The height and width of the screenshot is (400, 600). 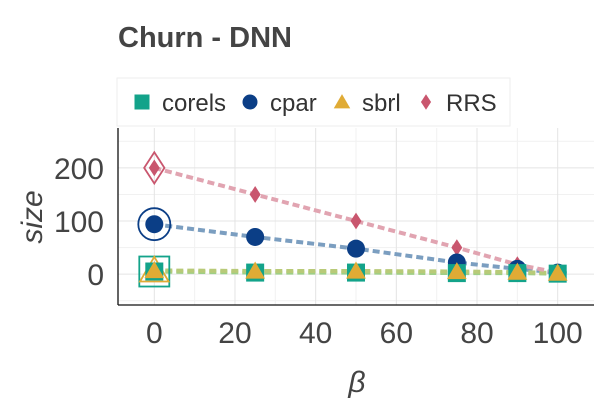 I want to click on legend-marker-rrs, so click(x=426, y=102).